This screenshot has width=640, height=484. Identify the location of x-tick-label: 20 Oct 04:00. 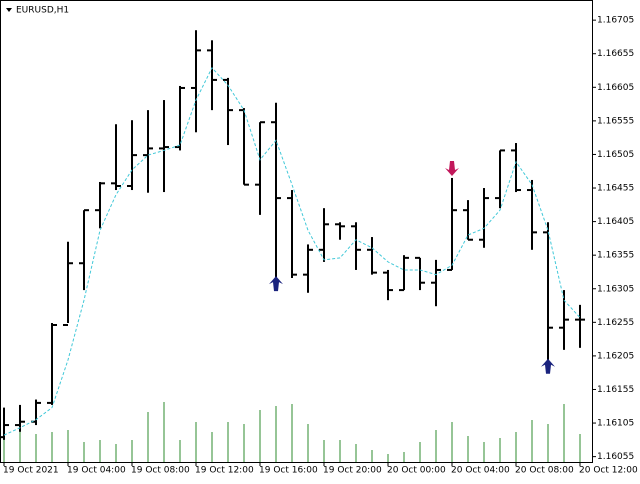
(480, 471).